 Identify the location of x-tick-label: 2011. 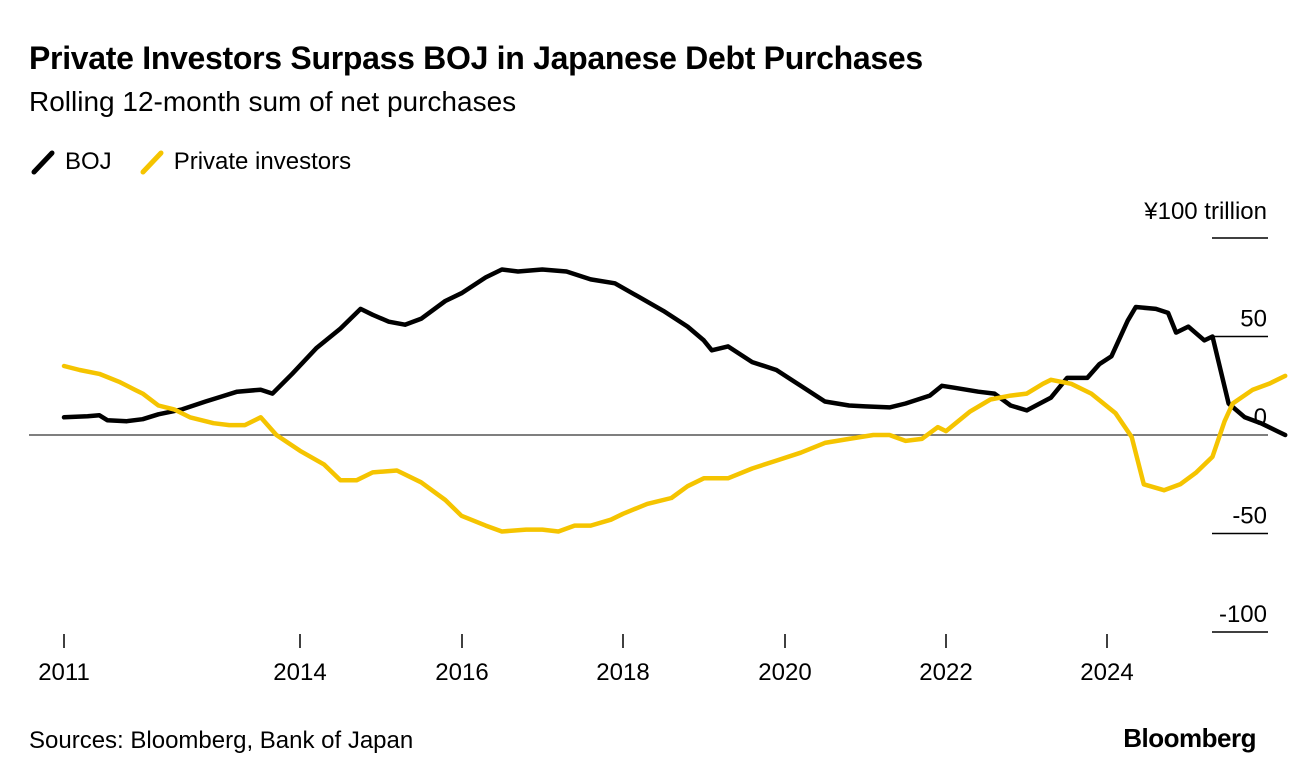
(64, 672).